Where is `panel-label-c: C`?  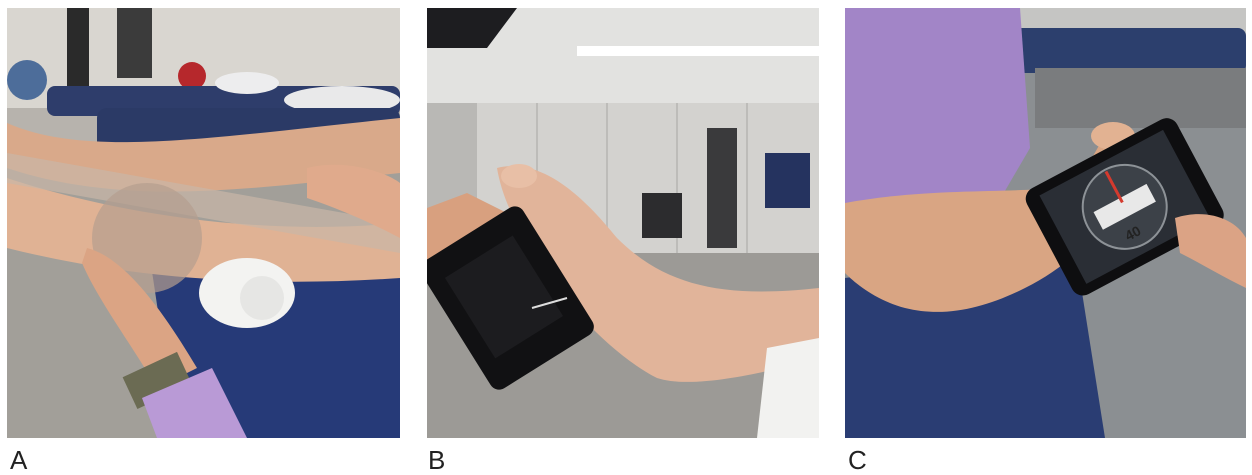
panel-label-c: C is located at coordinates (857, 460).